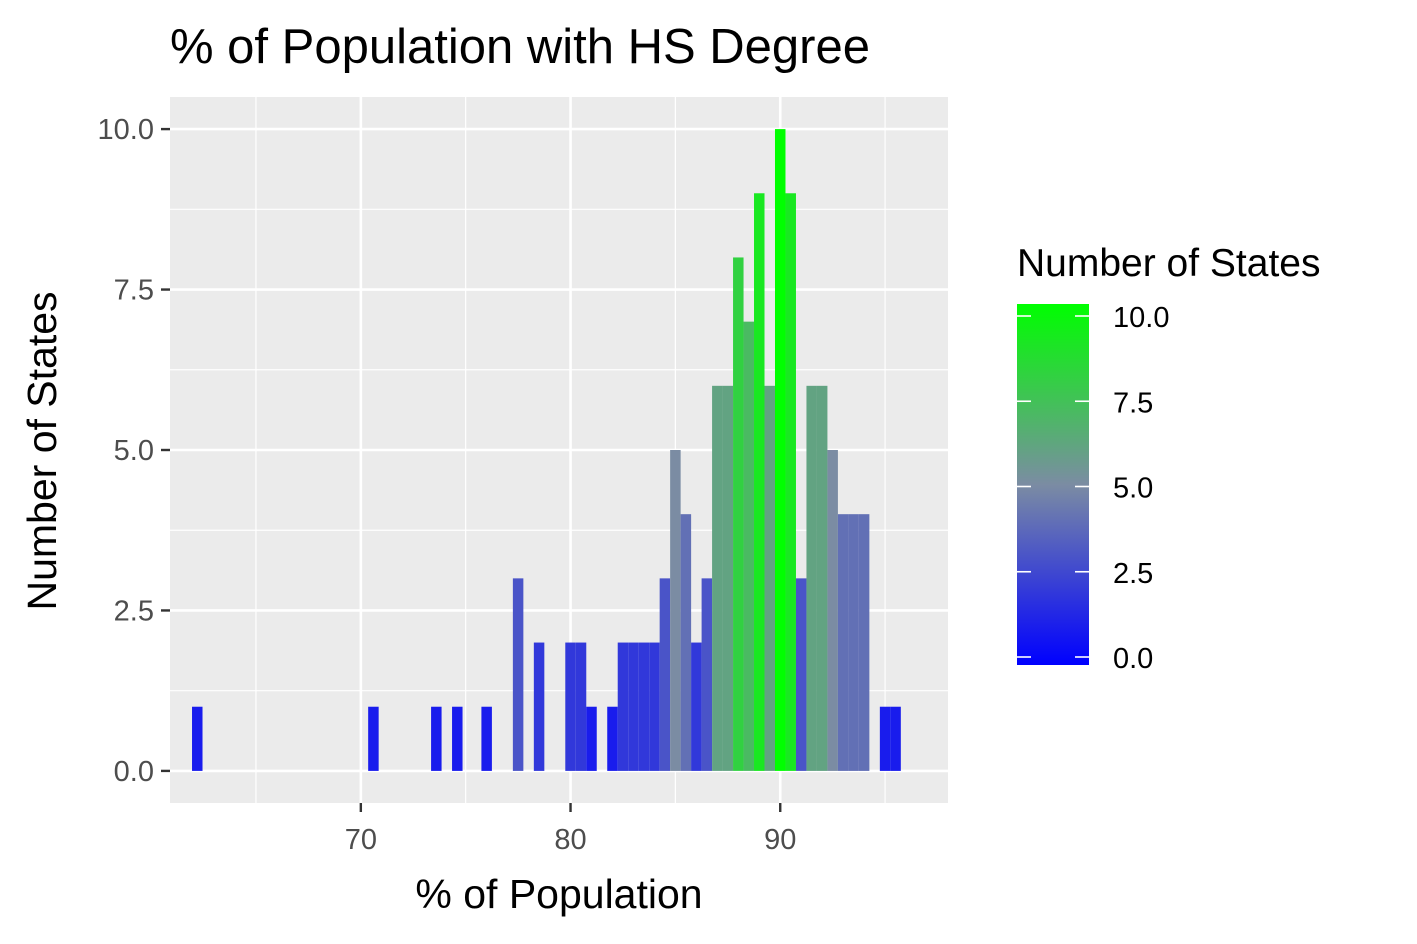 The image size is (1417, 944). What do you see at coordinates (558, 894) in the screenshot?
I see `x-axis-title: % of Population` at bounding box center [558, 894].